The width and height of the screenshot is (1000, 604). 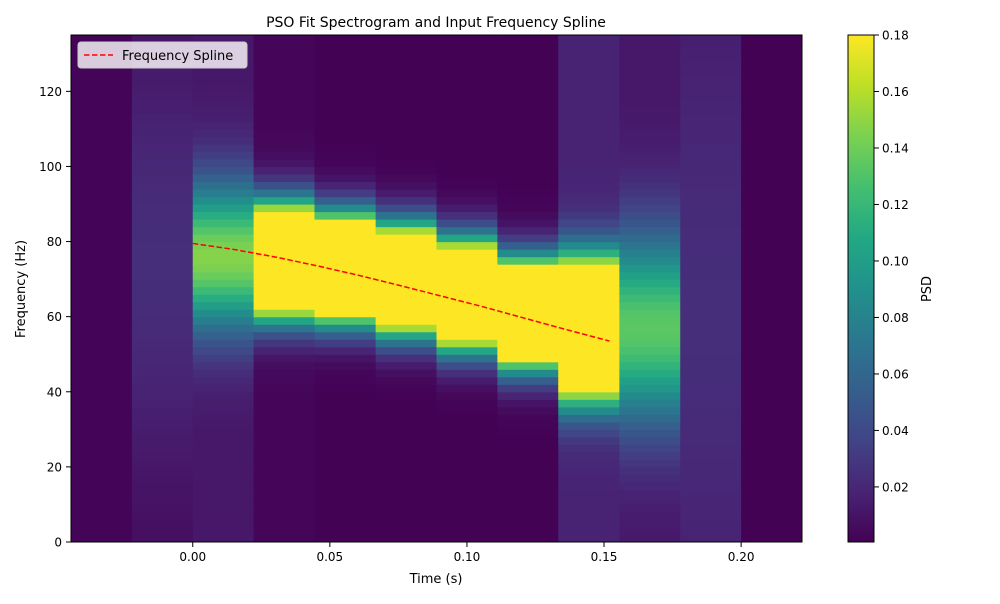 What do you see at coordinates (861, 288) in the screenshot?
I see `colorbar` at bounding box center [861, 288].